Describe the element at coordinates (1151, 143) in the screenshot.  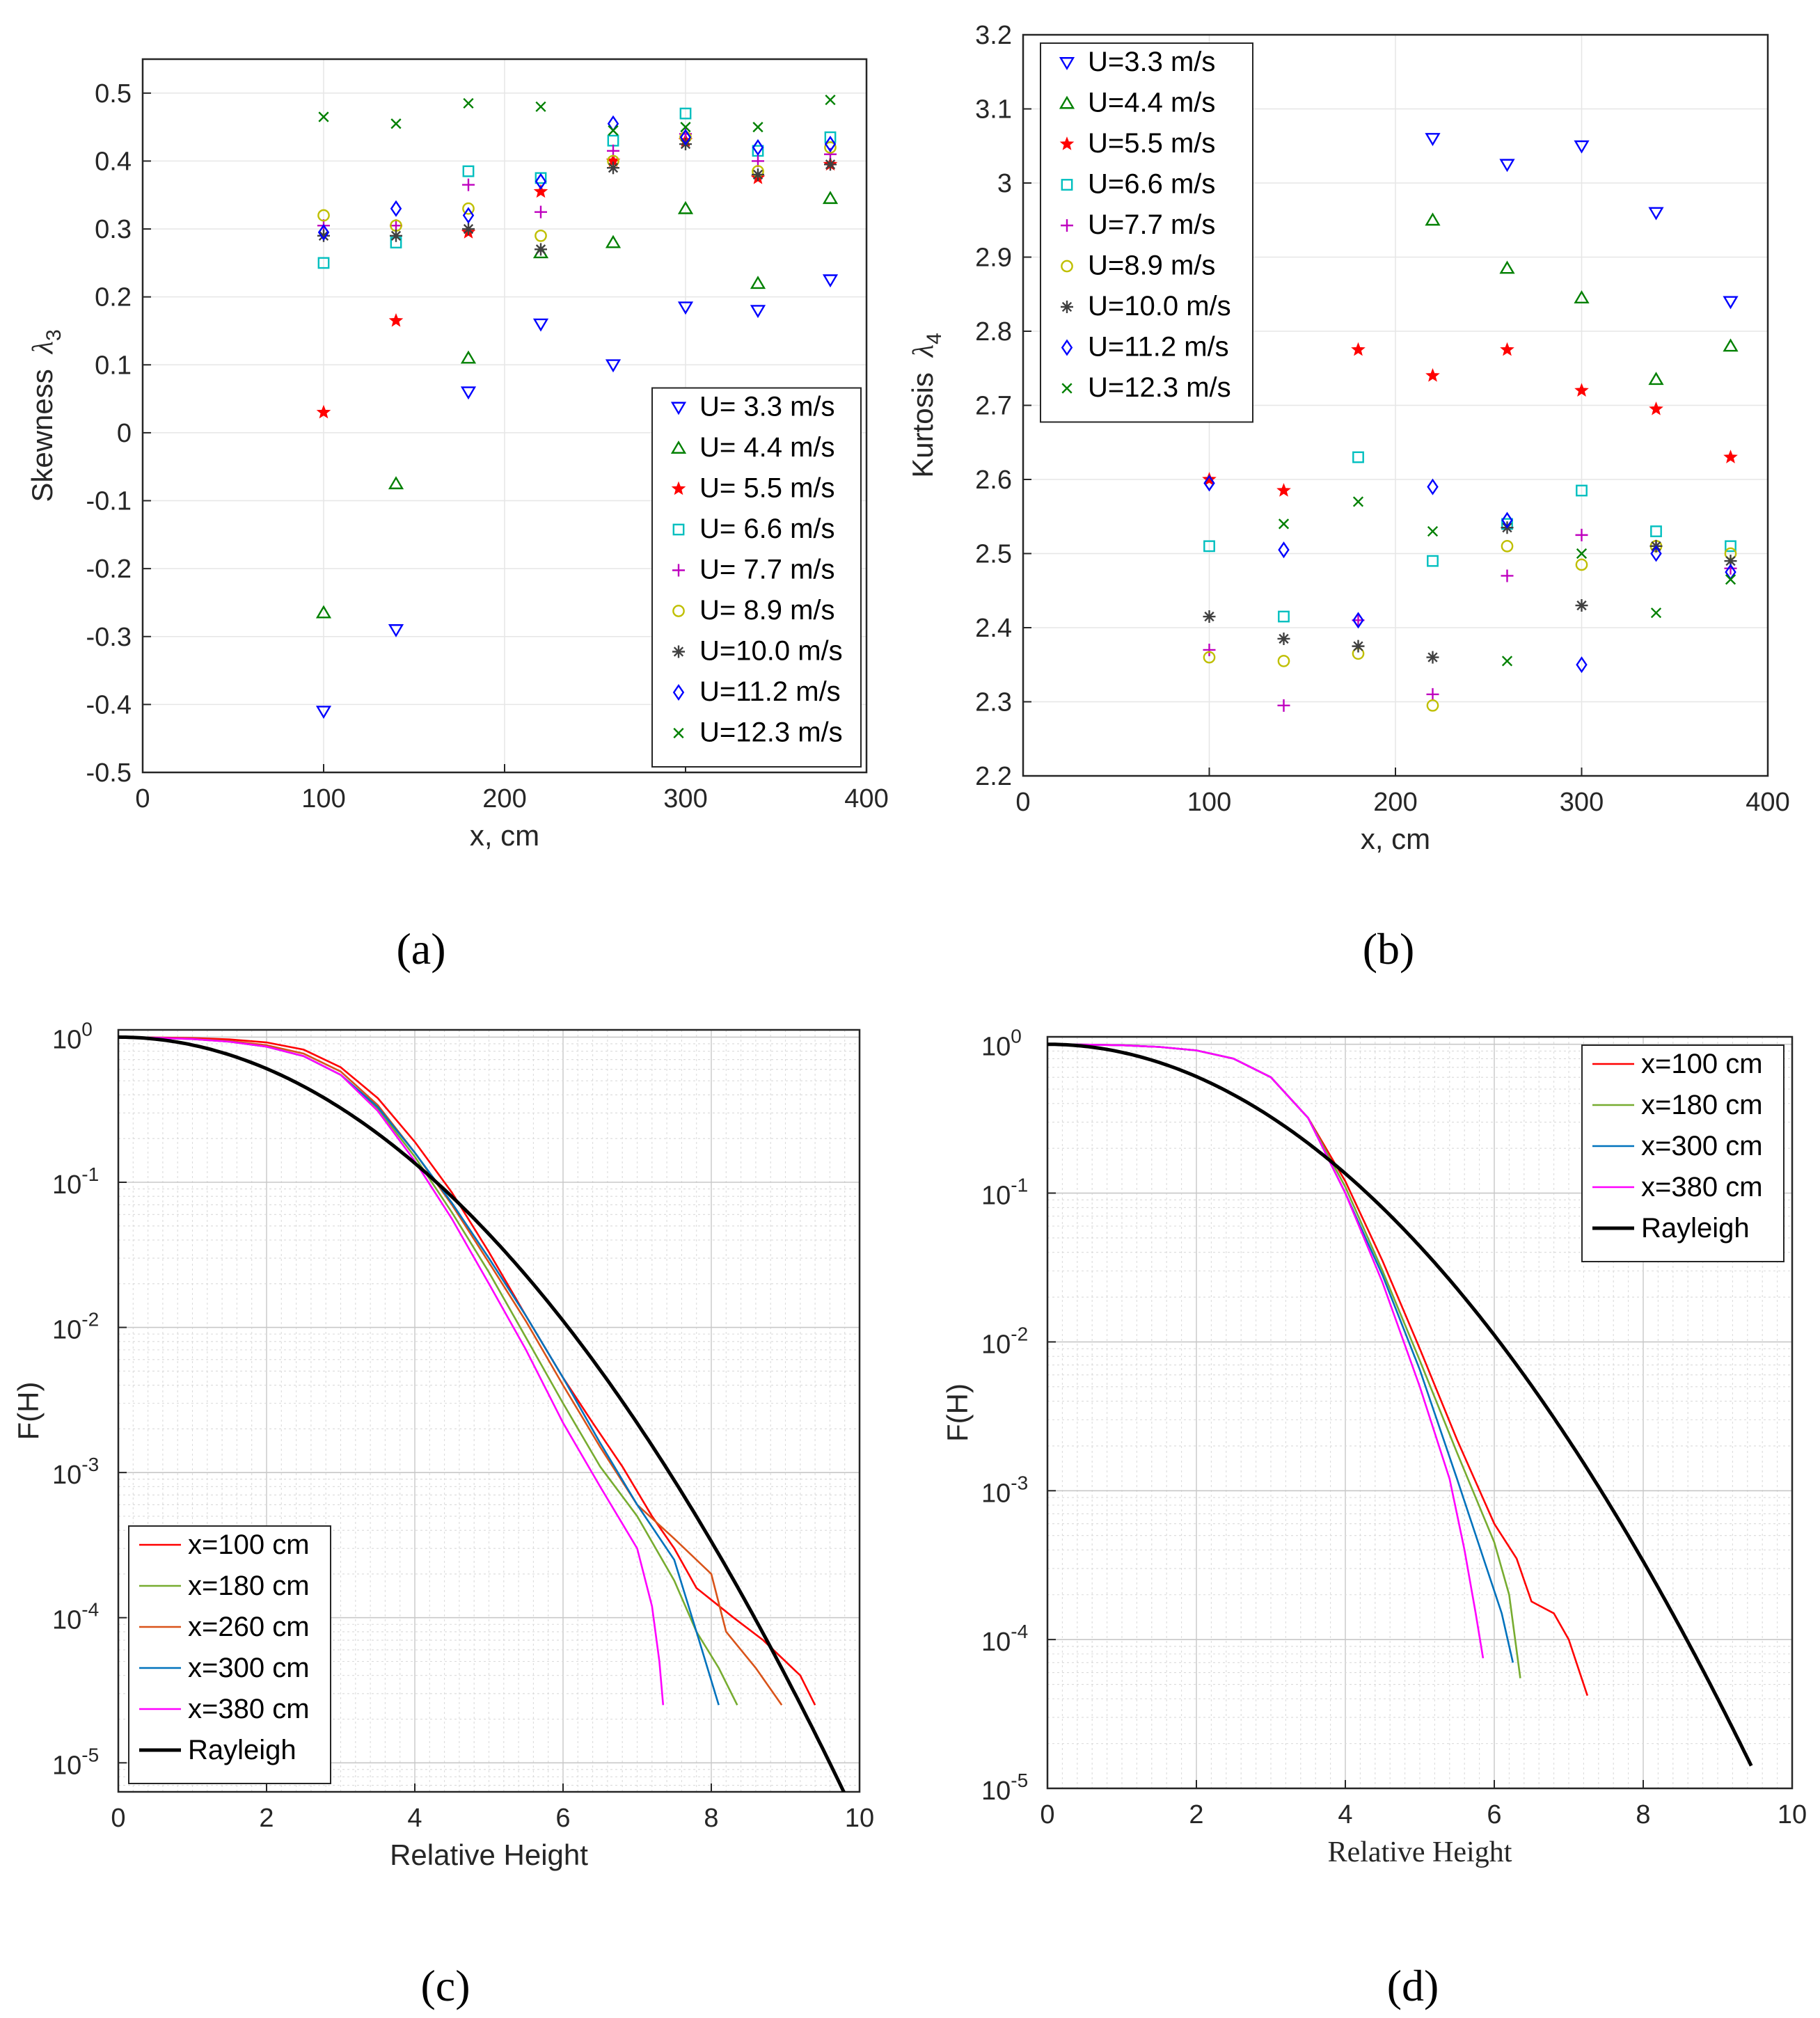
I see `legend-label: U=5.5 m/s` at that location.